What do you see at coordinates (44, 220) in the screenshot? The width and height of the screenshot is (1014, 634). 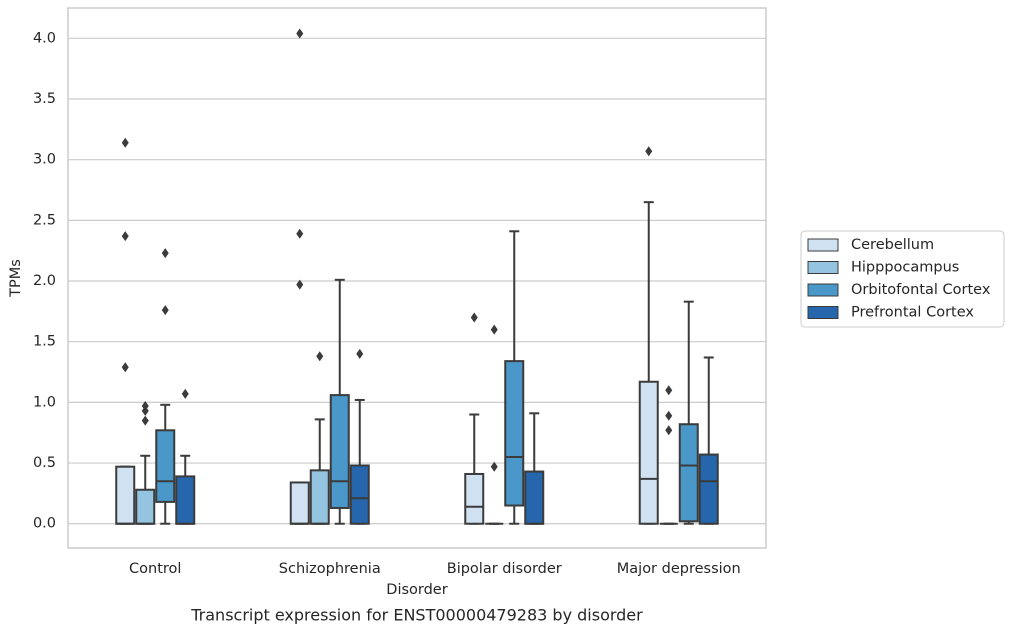 I see `y-tick-label: 2.5` at bounding box center [44, 220].